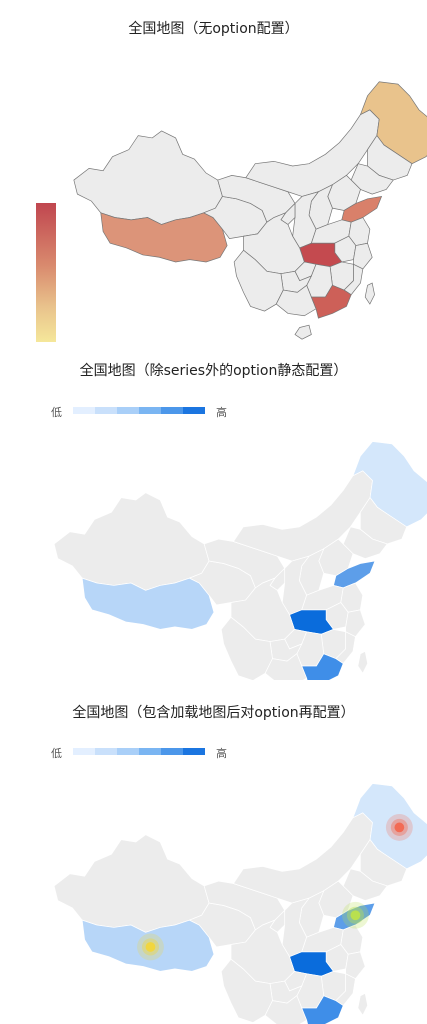  I want to click on continuous-visualmap, so click(46, 272).